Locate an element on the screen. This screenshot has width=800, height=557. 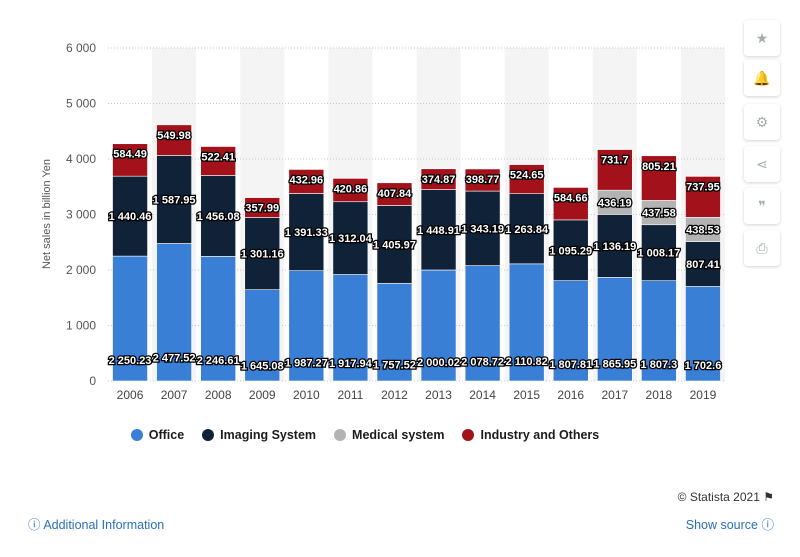
statista-credit: © Statista 2021 ⚑ is located at coordinates (726, 497).